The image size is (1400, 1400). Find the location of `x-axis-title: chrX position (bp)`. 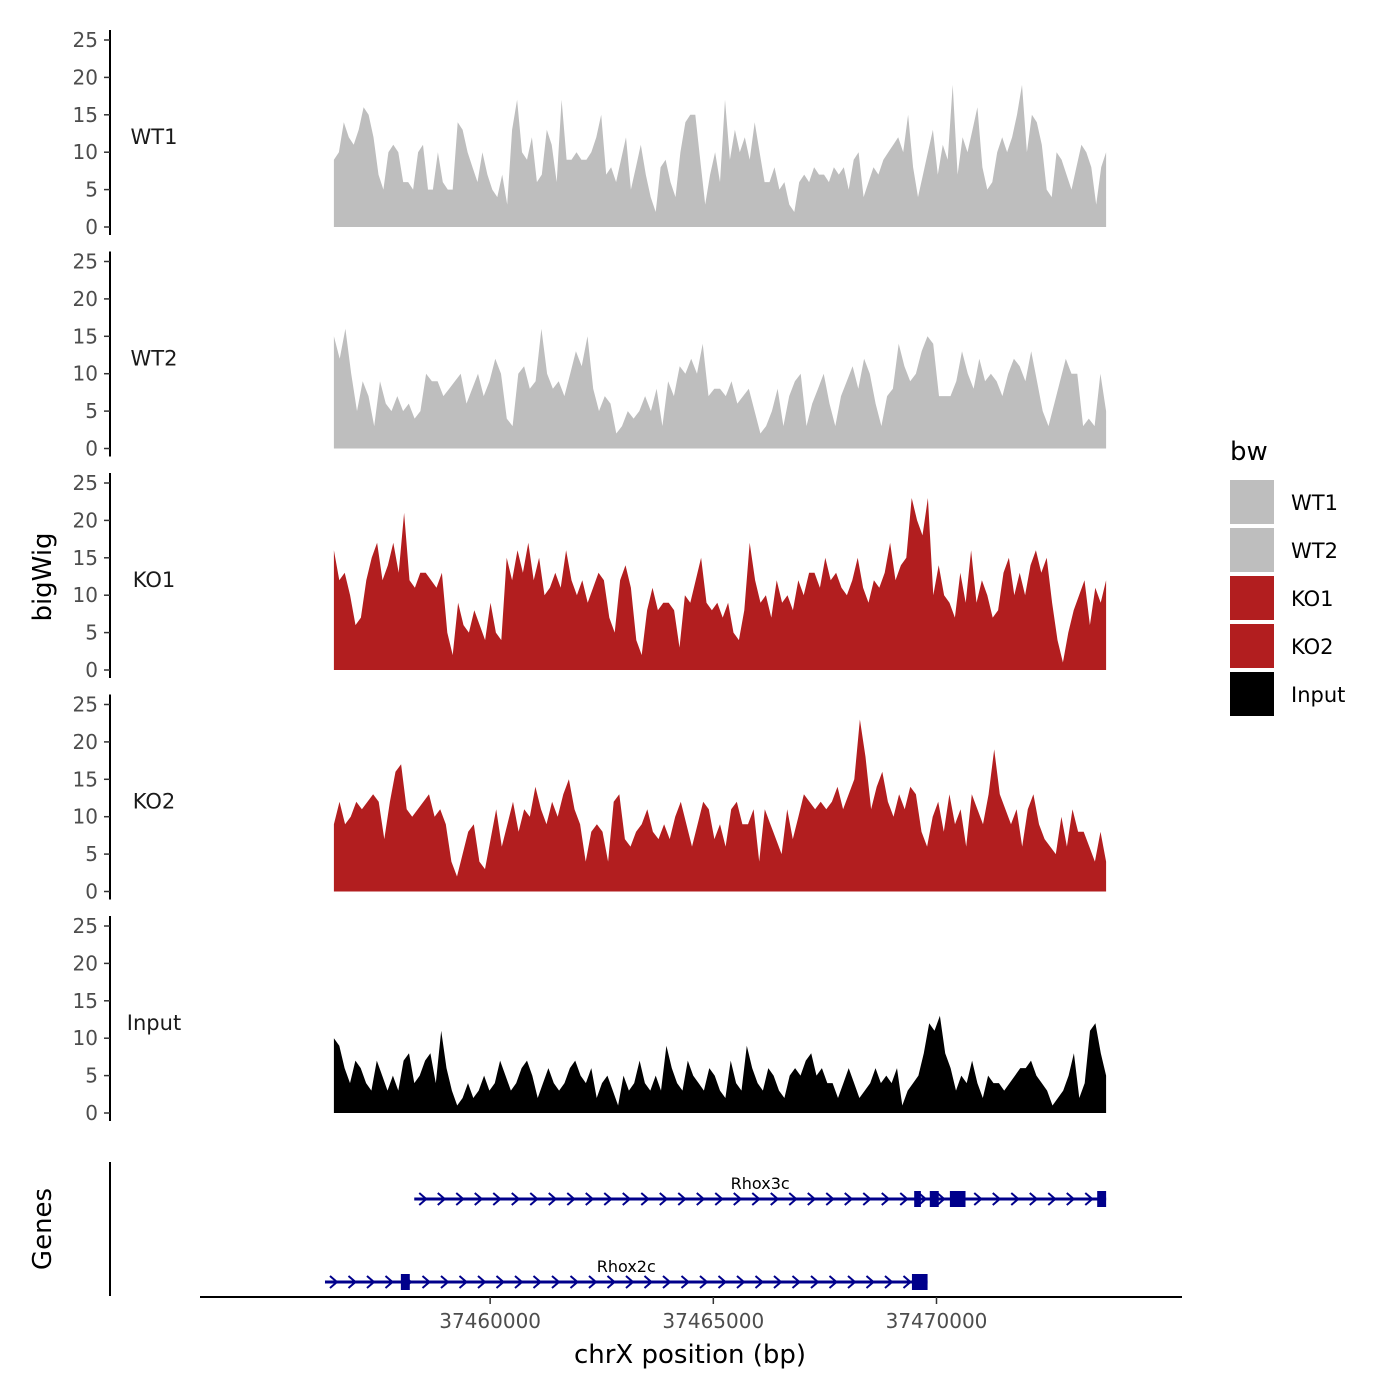

x-axis-title: chrX position (bp) is located at coordinates (690, 1355).